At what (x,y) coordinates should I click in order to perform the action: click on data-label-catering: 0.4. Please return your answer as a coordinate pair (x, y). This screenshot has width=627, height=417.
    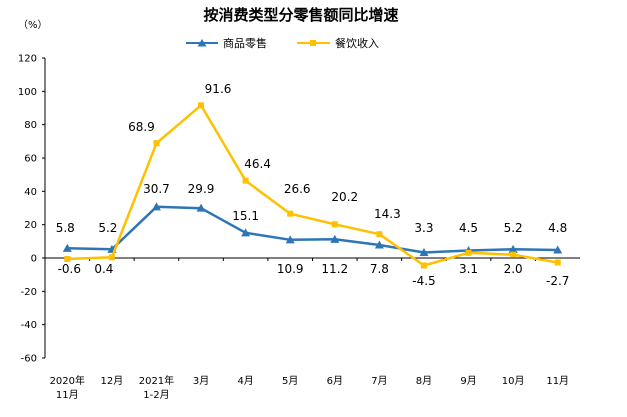
    Looking at the image, I should click on (103, 269).